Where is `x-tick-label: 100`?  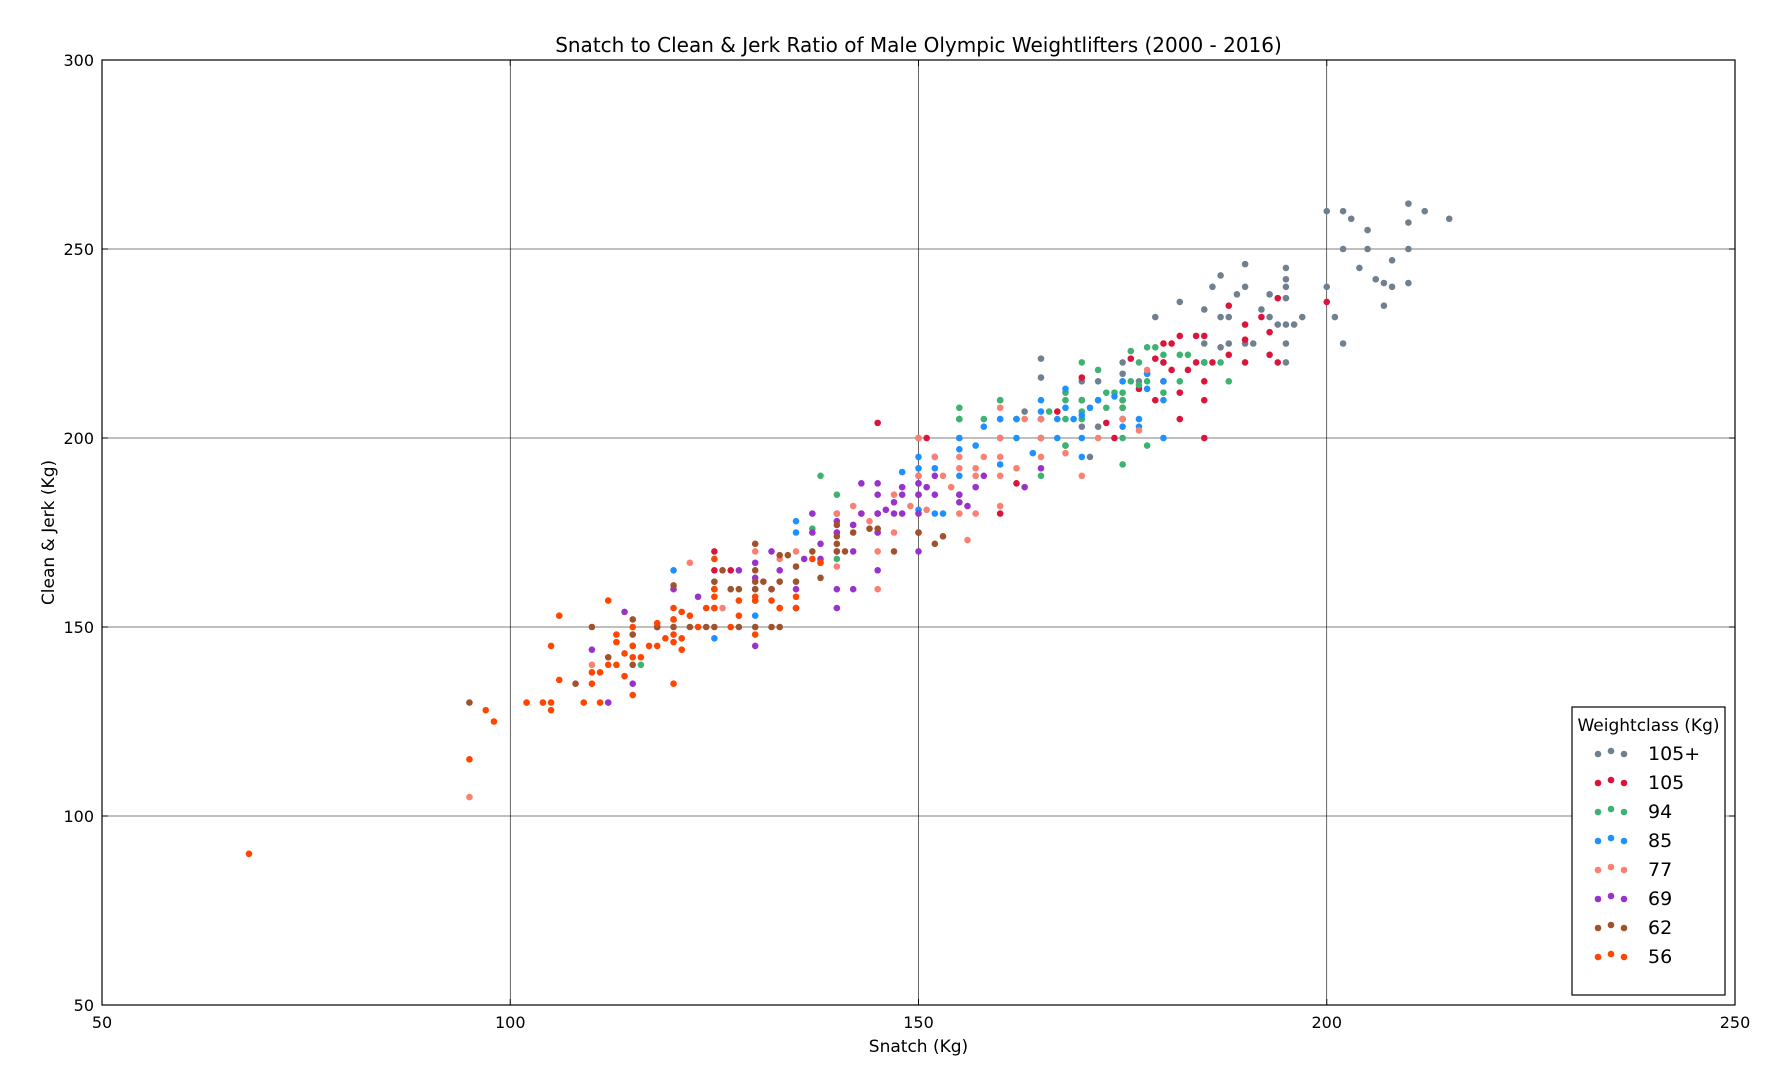 x-tick-label: 100 is located at coordinates (510, 1022).